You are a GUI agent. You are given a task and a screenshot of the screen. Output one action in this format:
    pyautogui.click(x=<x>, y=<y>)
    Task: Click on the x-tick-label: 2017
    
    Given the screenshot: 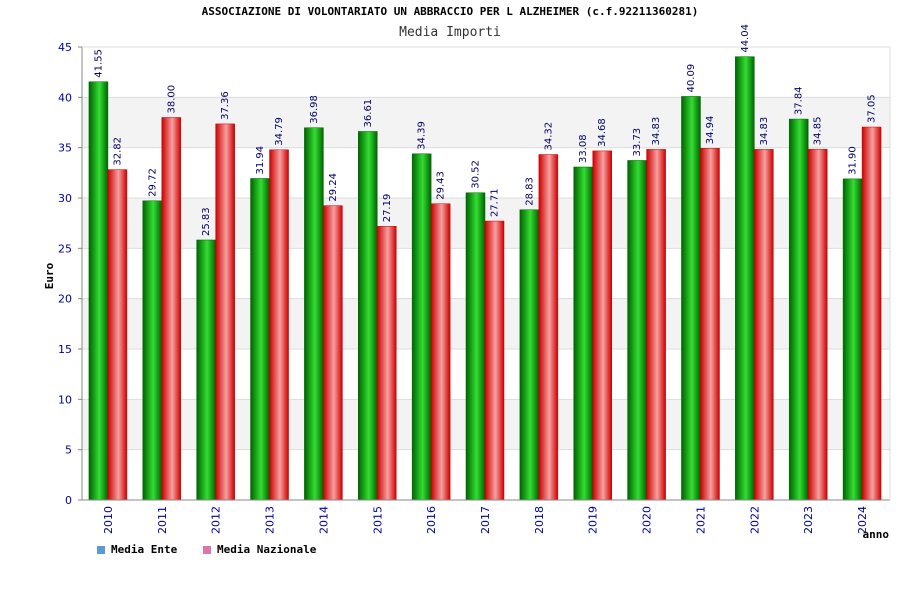 What is the action you would take?
    pyautogui.click(x=485, y=520)
    